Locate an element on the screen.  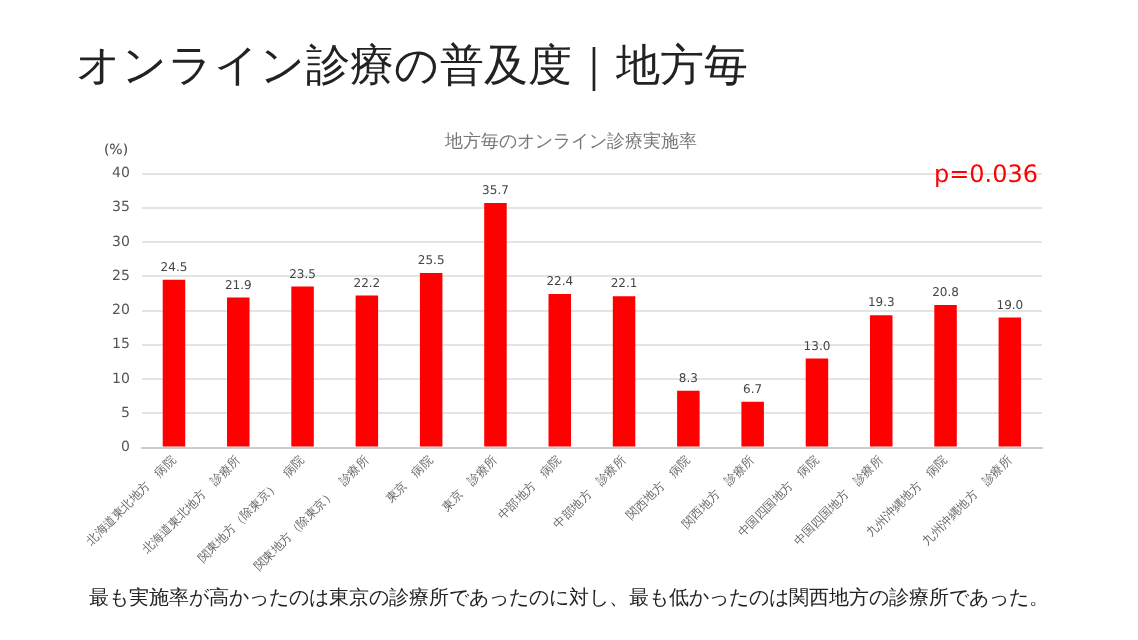
annotation: p=0.036 is located at coordinates (985, 174).